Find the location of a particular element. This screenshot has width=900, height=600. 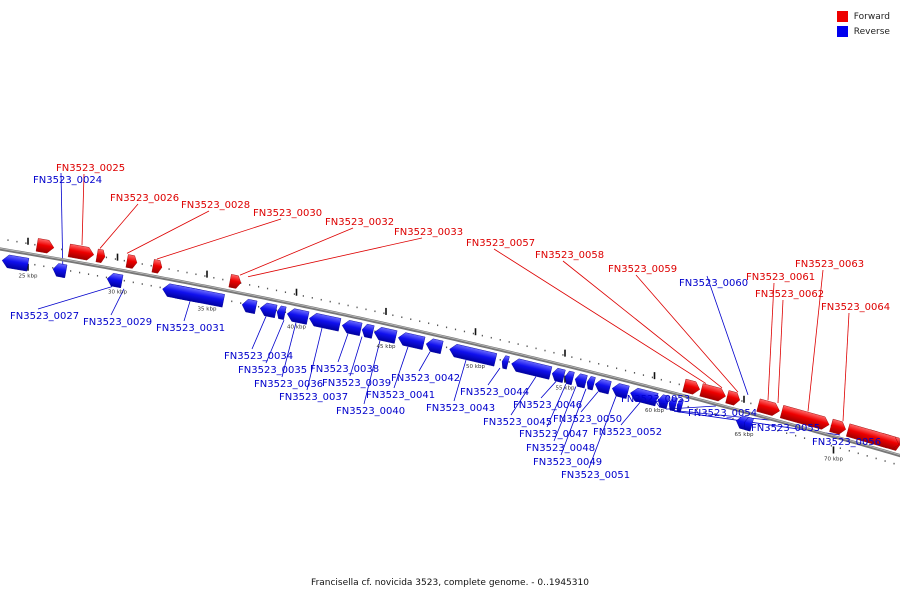

gene-label-fn3523_0030: FN3523_0030 is located at coordinates (287, 213).